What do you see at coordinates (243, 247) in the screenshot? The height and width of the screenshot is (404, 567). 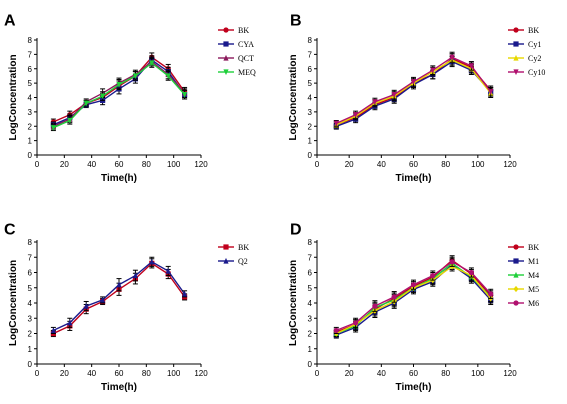 I see `legend-label: BK` at bounding box center [243, 247].